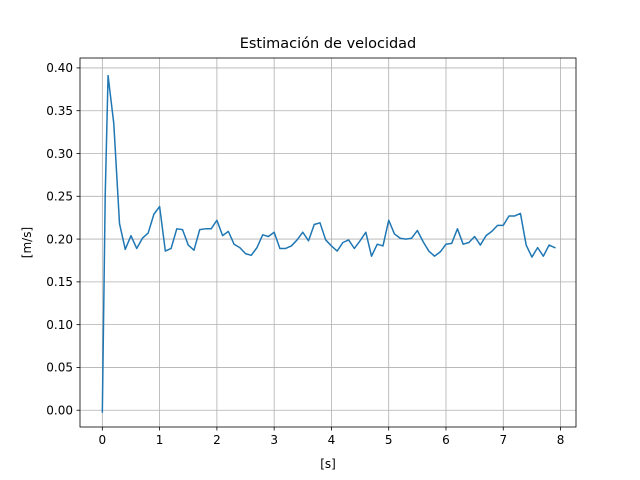 Image resolution: width=640 pixels, height=480 pixels. What do you see at coordinates (59, 411) in the screenshot?
I see `y-tick-label: 0.00` at bounding box center [59, 411].